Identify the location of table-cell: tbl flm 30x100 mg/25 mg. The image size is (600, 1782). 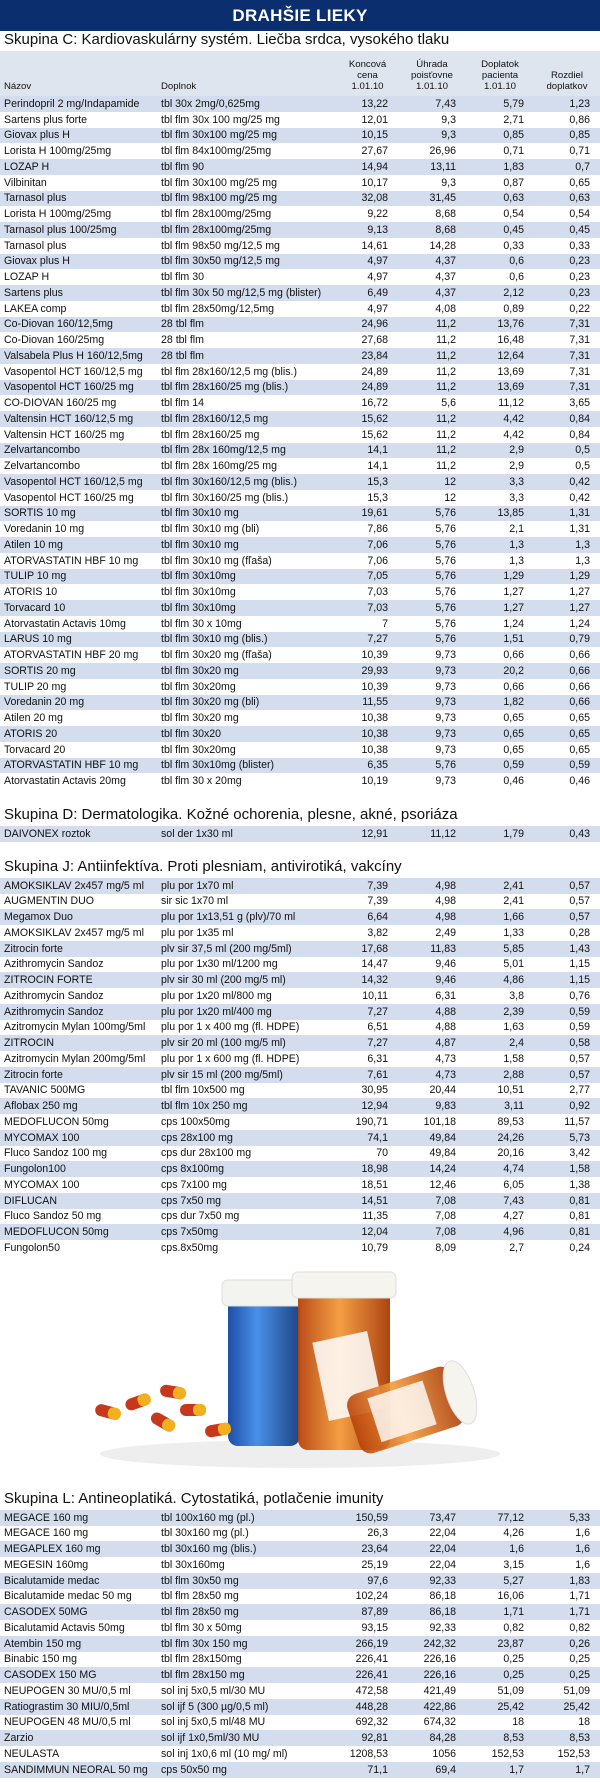
(219, 135).